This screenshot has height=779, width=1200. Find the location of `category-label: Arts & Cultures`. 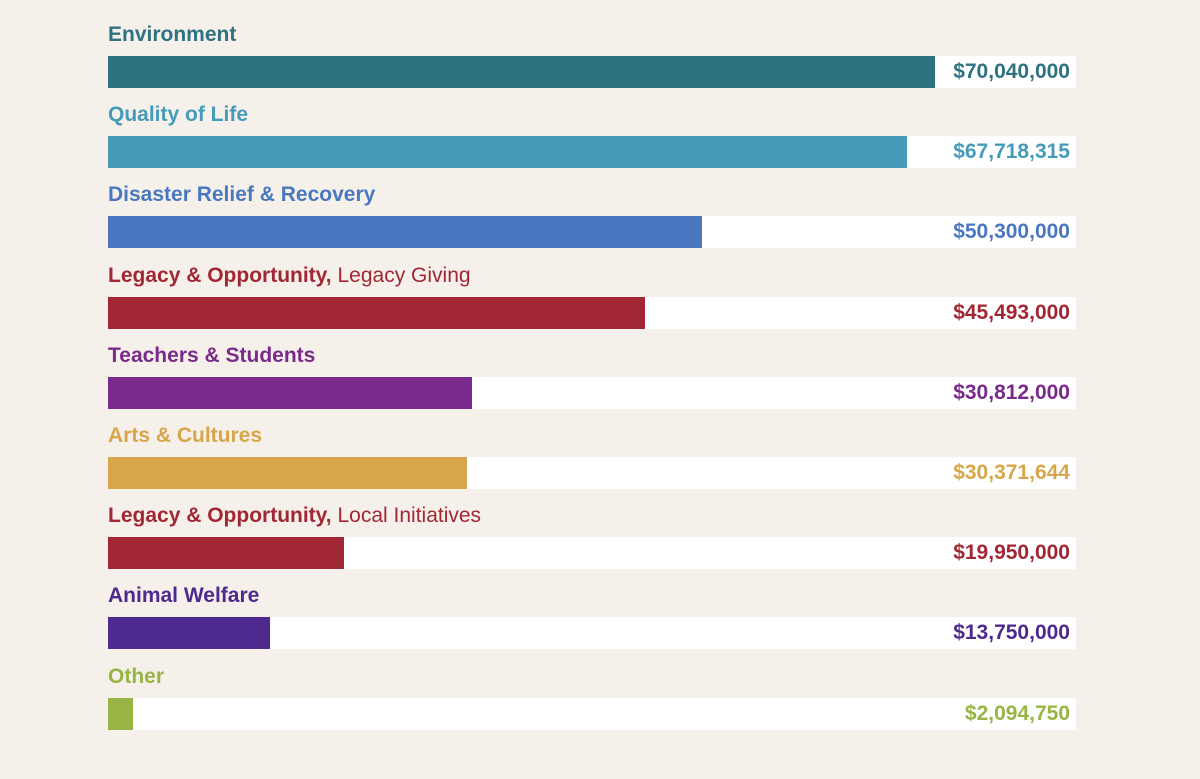

category-label: Arts & Cultures is located at coordinates (185, 436).